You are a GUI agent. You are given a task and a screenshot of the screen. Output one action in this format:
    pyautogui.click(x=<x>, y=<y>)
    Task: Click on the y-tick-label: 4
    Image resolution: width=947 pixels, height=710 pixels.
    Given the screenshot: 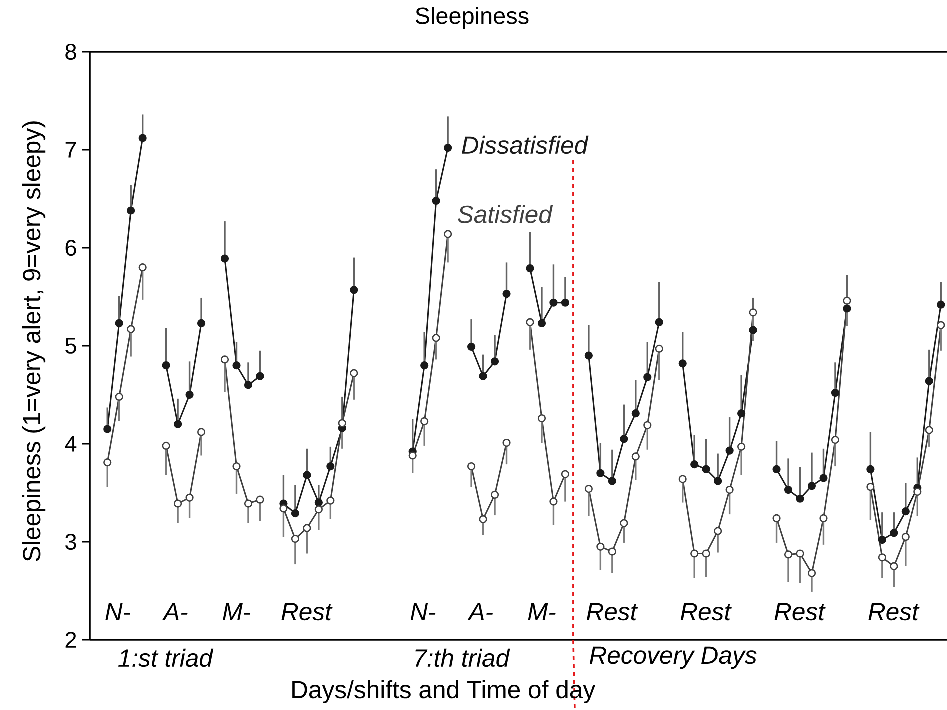 What is the action you would take?
    pyautogui.click(x=71, y=444)
    